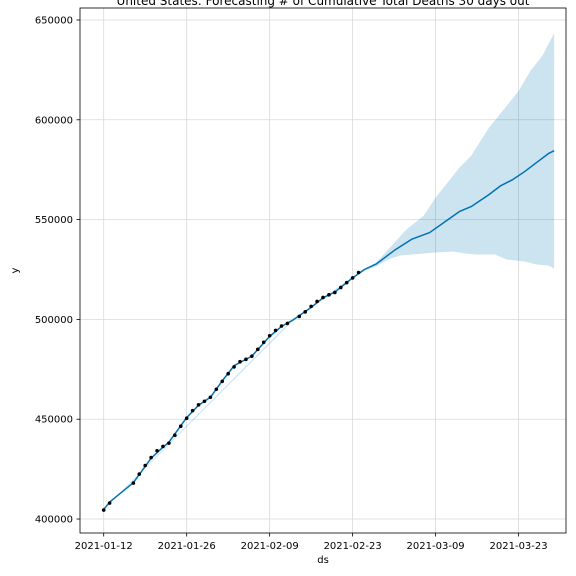 This screenshot has width=576, height=576. What do you see at coordinates (54, 120) in the screenshot?
I see `y-tick-label: 600000` at bounding box center [54, 120].